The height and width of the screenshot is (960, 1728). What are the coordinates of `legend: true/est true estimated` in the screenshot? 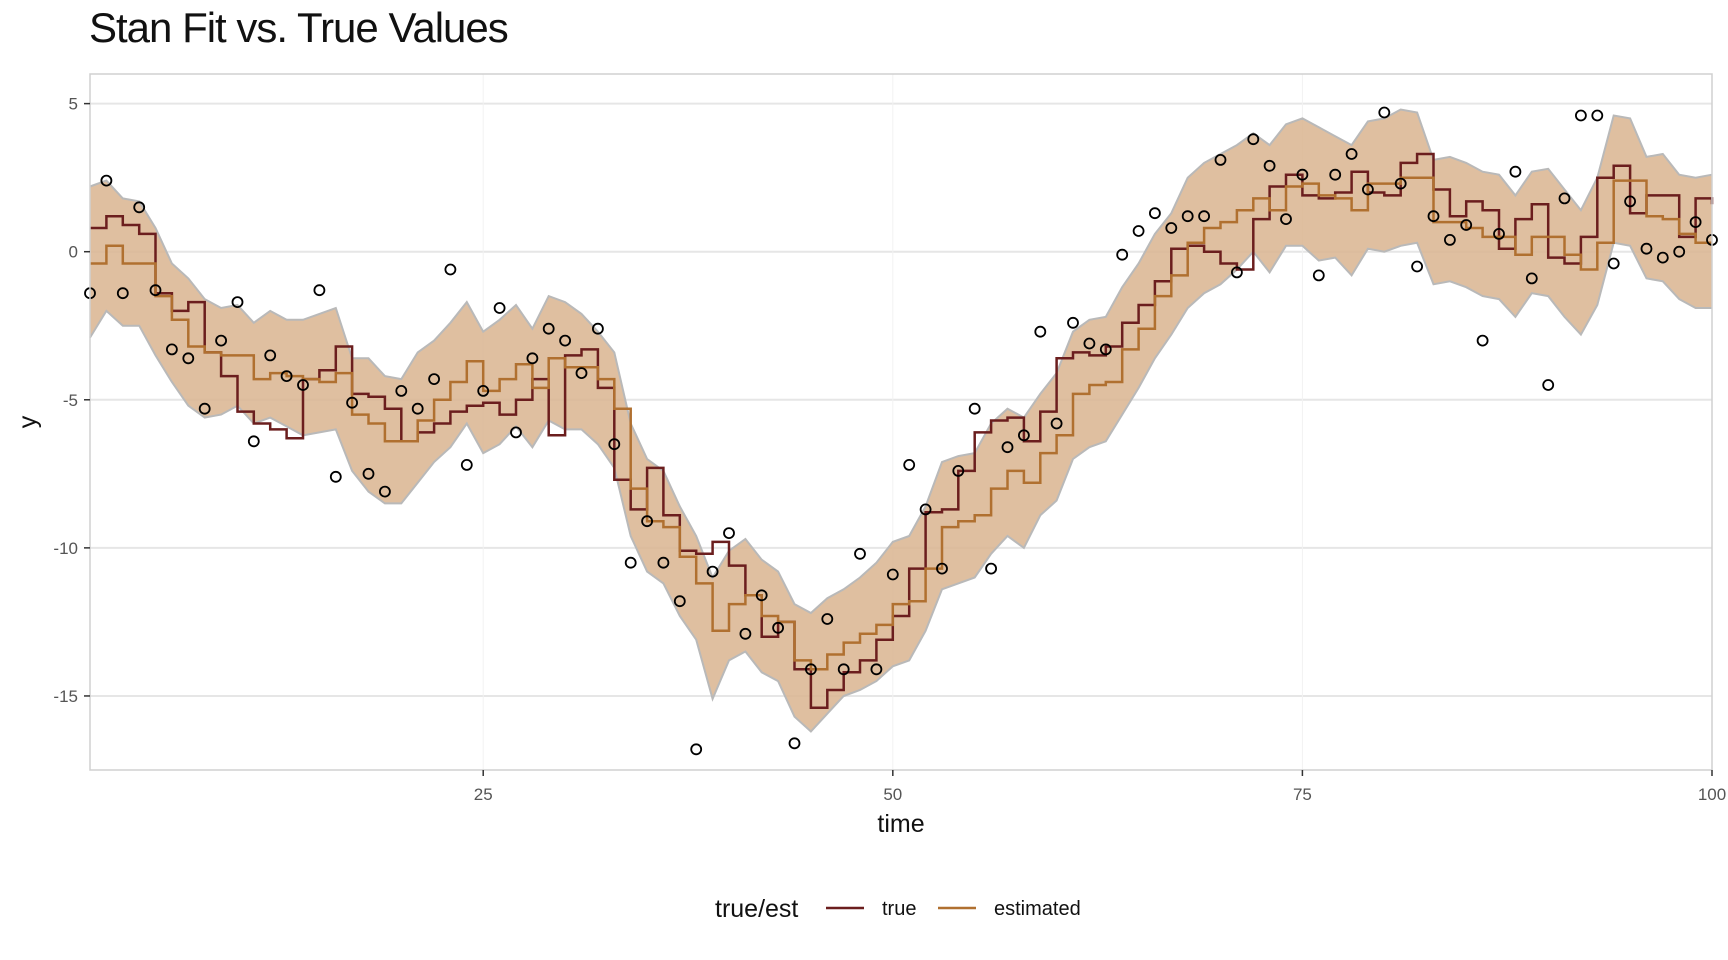 It's located at (898, 909).